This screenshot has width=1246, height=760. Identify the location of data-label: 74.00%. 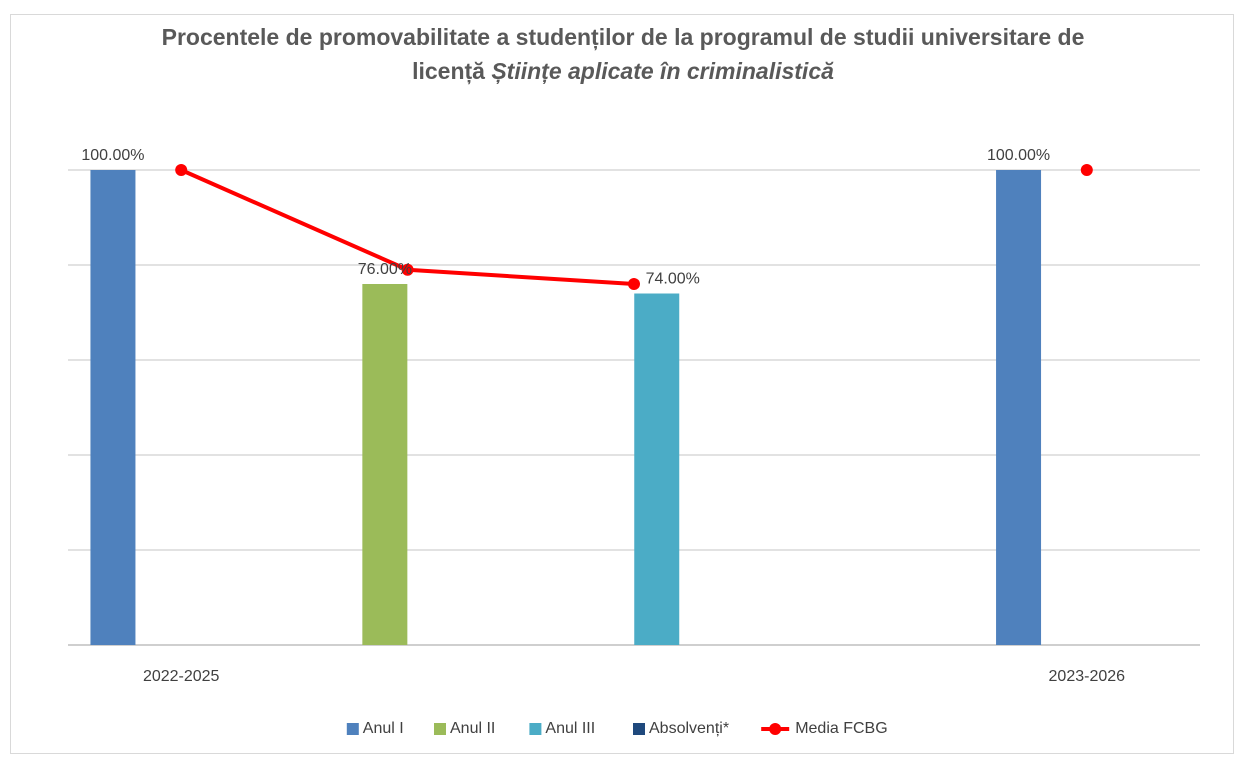
(673, 279).